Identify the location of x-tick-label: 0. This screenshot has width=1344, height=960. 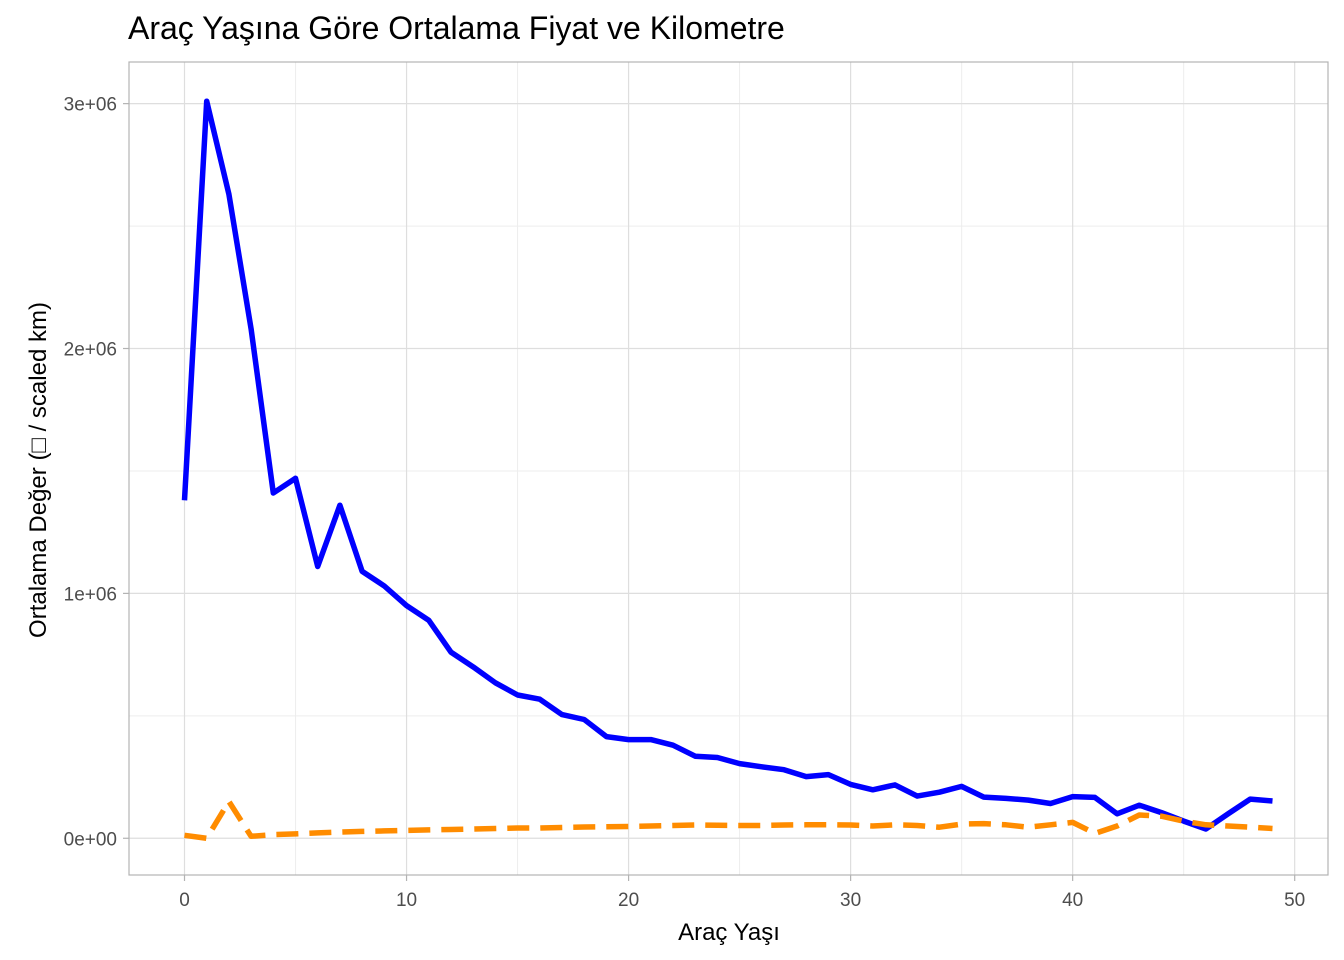
(184, 900).